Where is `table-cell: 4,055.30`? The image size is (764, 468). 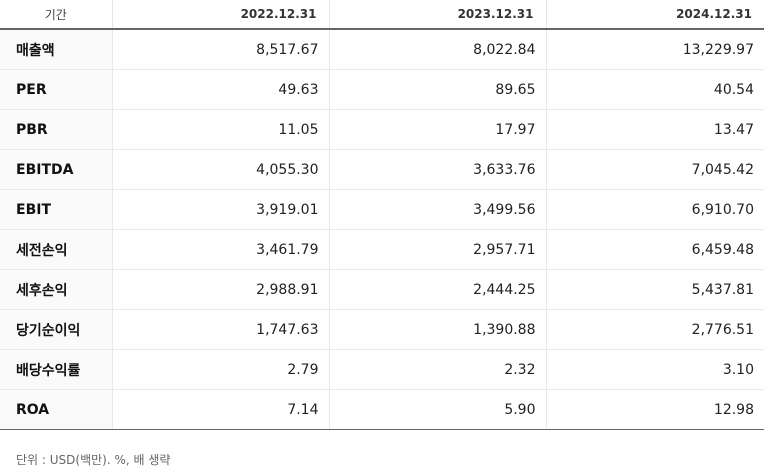
table-cell: 4,055.30 is located at coordinates (220, 169).